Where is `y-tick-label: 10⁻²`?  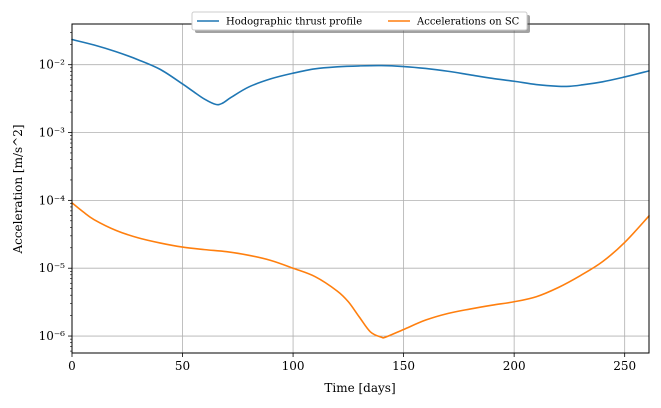
y-tick-label: 10⁻² is located at coordinates (52, 65).